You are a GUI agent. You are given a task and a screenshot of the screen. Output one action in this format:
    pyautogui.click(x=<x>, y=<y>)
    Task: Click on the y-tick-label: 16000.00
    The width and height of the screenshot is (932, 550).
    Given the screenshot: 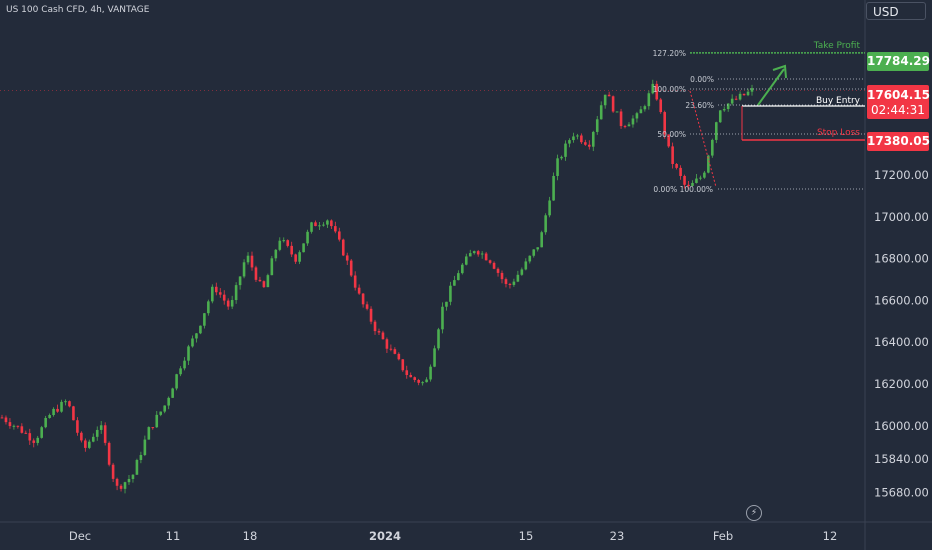 What is the action you would take?
    pyautogui.click(x=901, y=426)
    